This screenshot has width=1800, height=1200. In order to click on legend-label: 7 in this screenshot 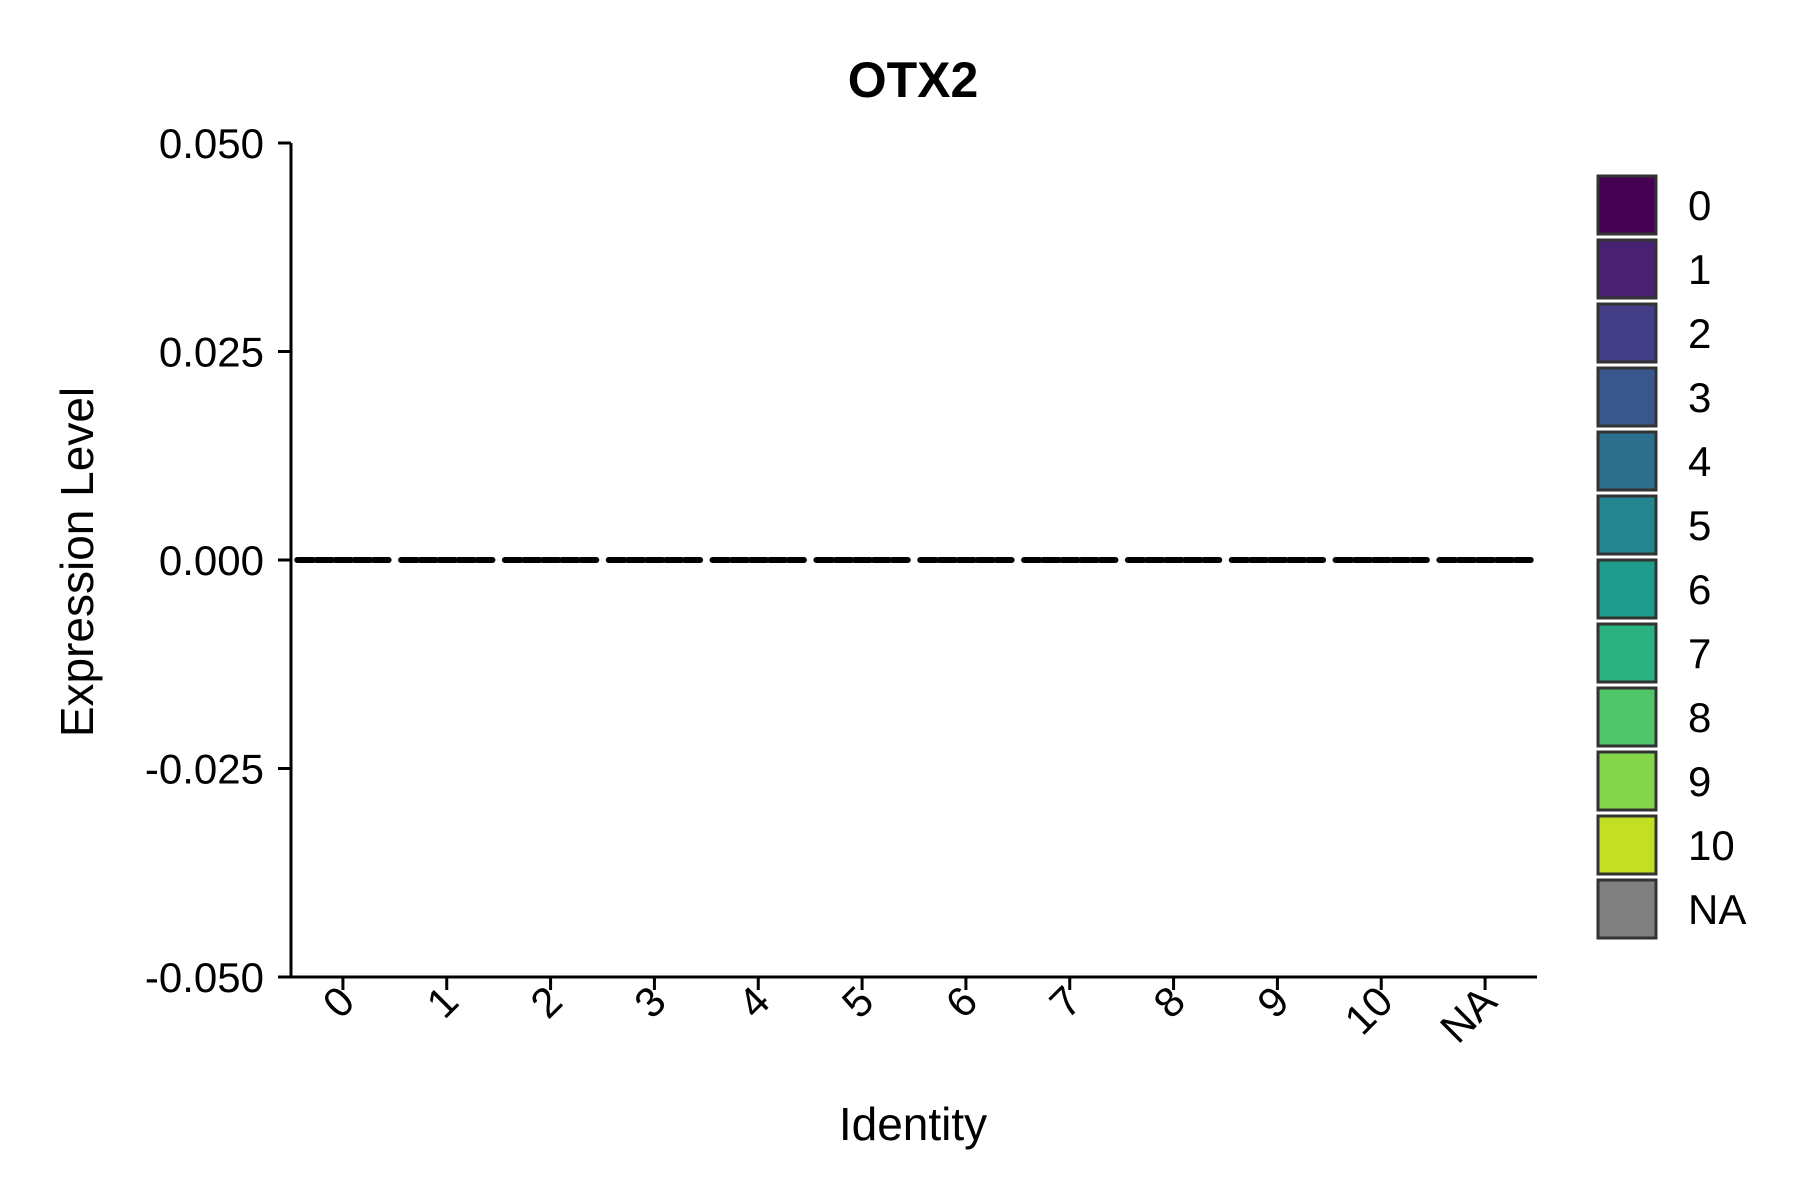, I will do `click(1699, 653)`.